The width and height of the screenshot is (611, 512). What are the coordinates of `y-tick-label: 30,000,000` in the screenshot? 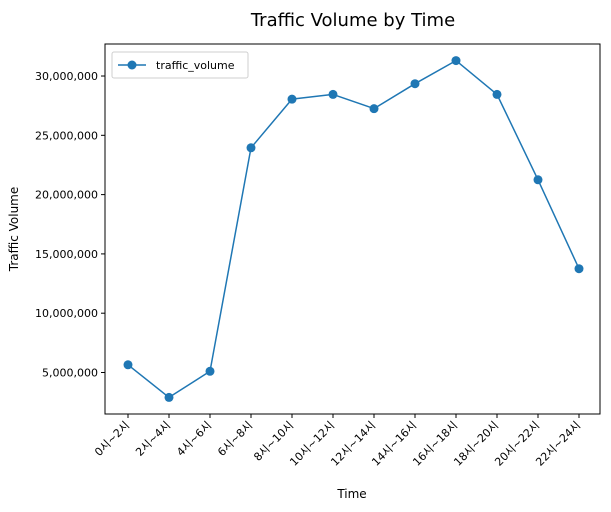 It's located at (66, 76).